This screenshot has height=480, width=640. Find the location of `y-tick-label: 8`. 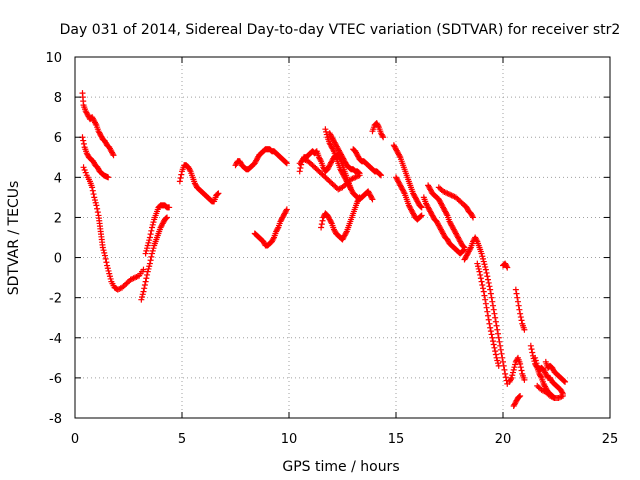

y-tick-label: 8 is located at coordinates (58, 98).